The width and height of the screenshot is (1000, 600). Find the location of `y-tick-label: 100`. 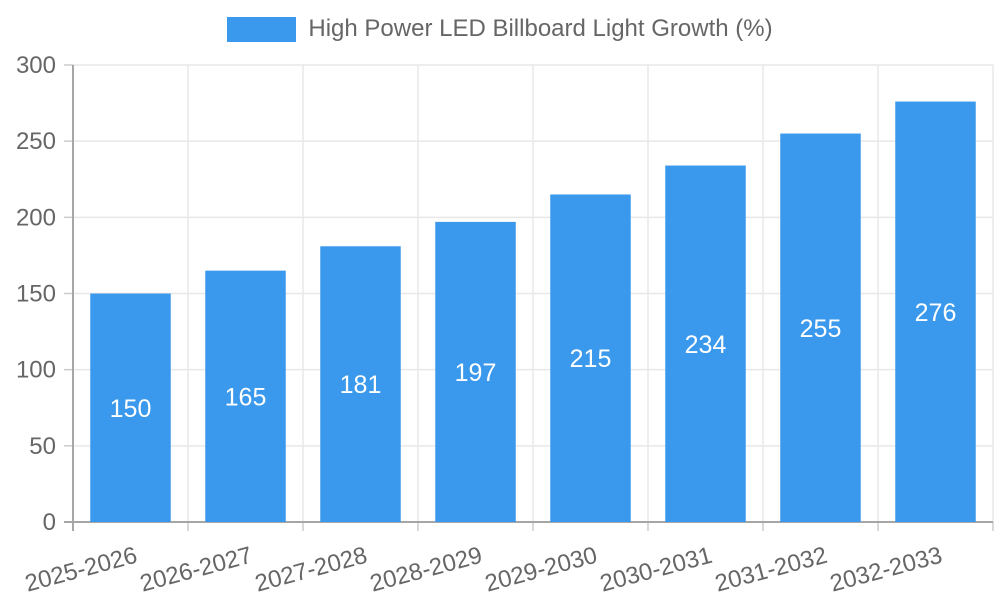

y-tick-label: 100 is located at coordinates (36, 370).